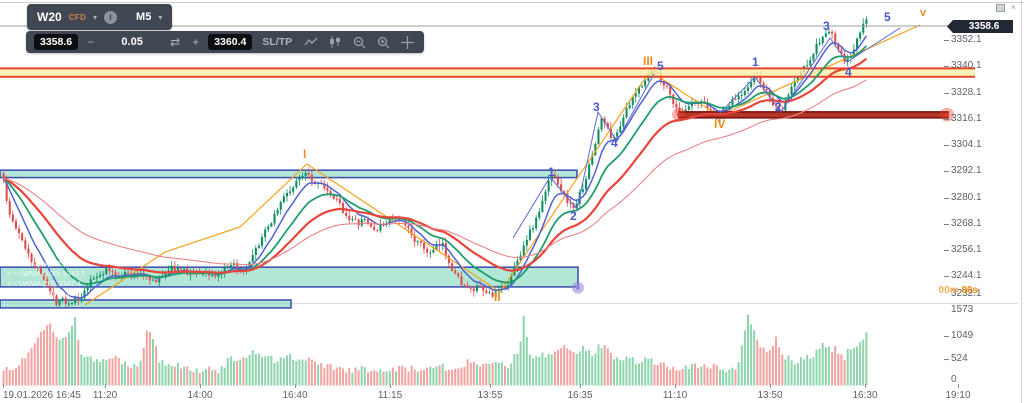 The height and width of the screenshot is (403, 1024). I want to click on price-axis-label: 3352.1, so click(966, 39).